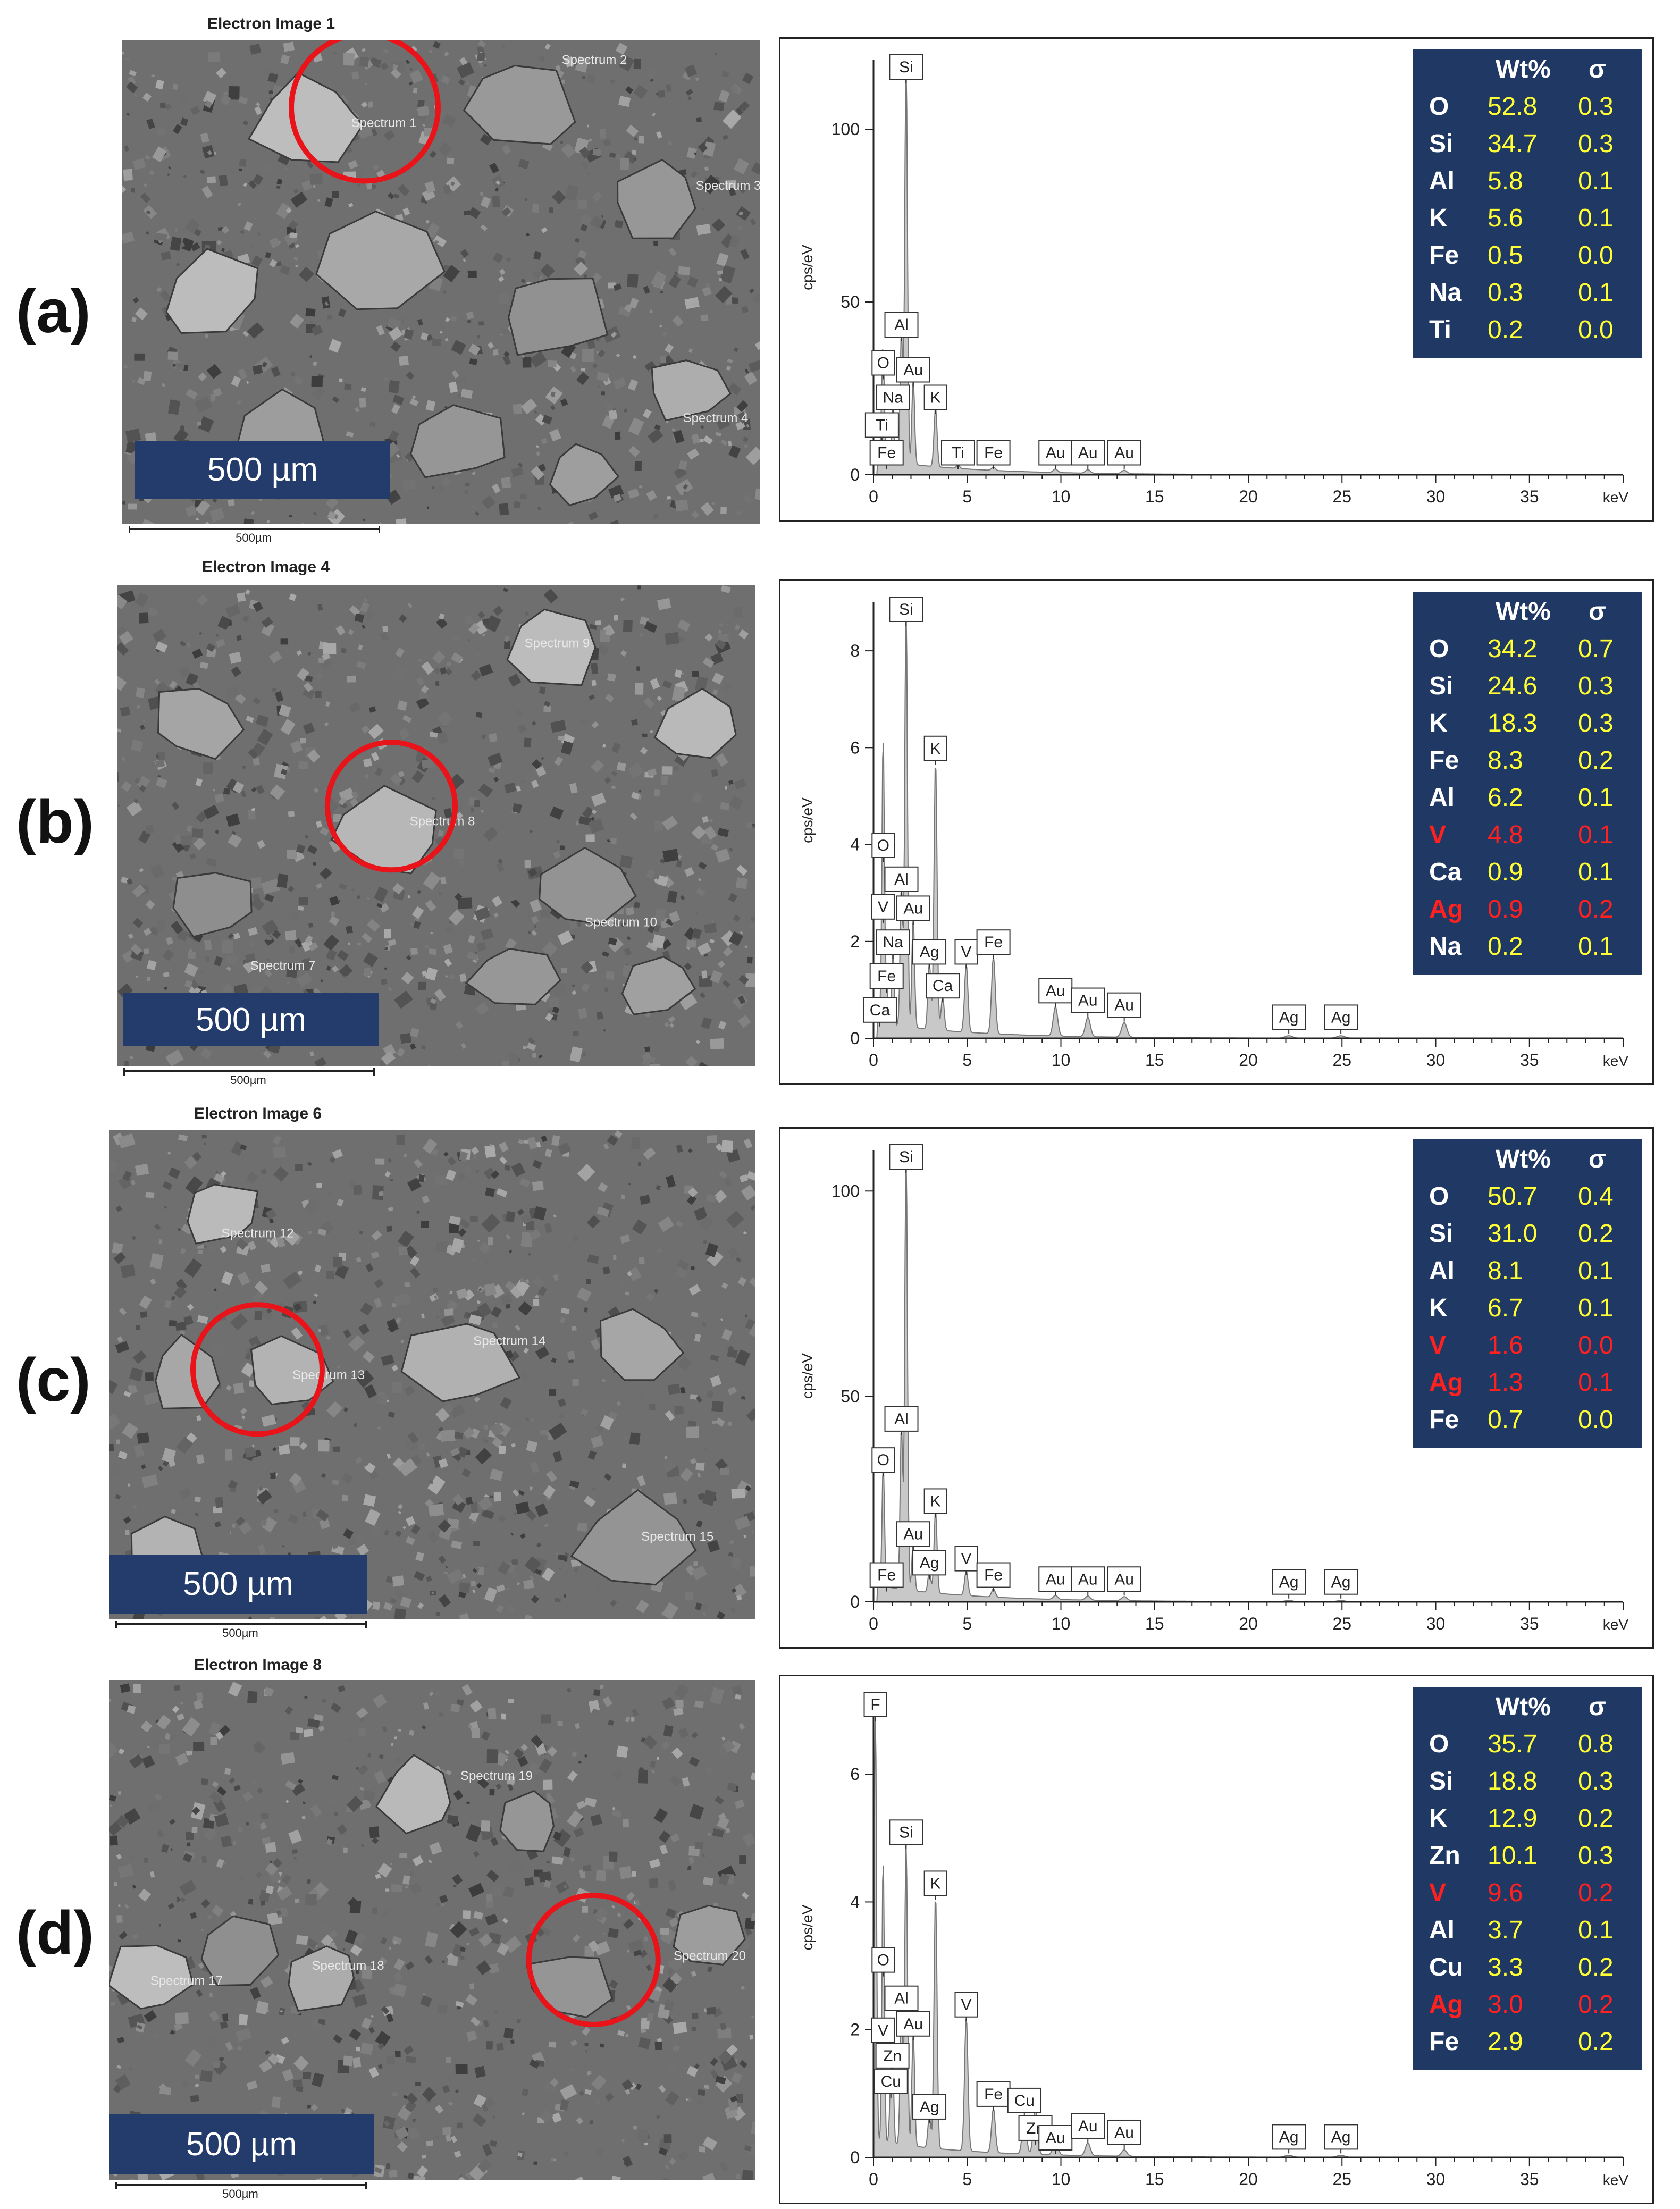 The height and width of the screenshot is (2209, 1680). Describe the element at coordinates (1445, 872) in the screenshot. I see `element-cell: Ca` at that location.